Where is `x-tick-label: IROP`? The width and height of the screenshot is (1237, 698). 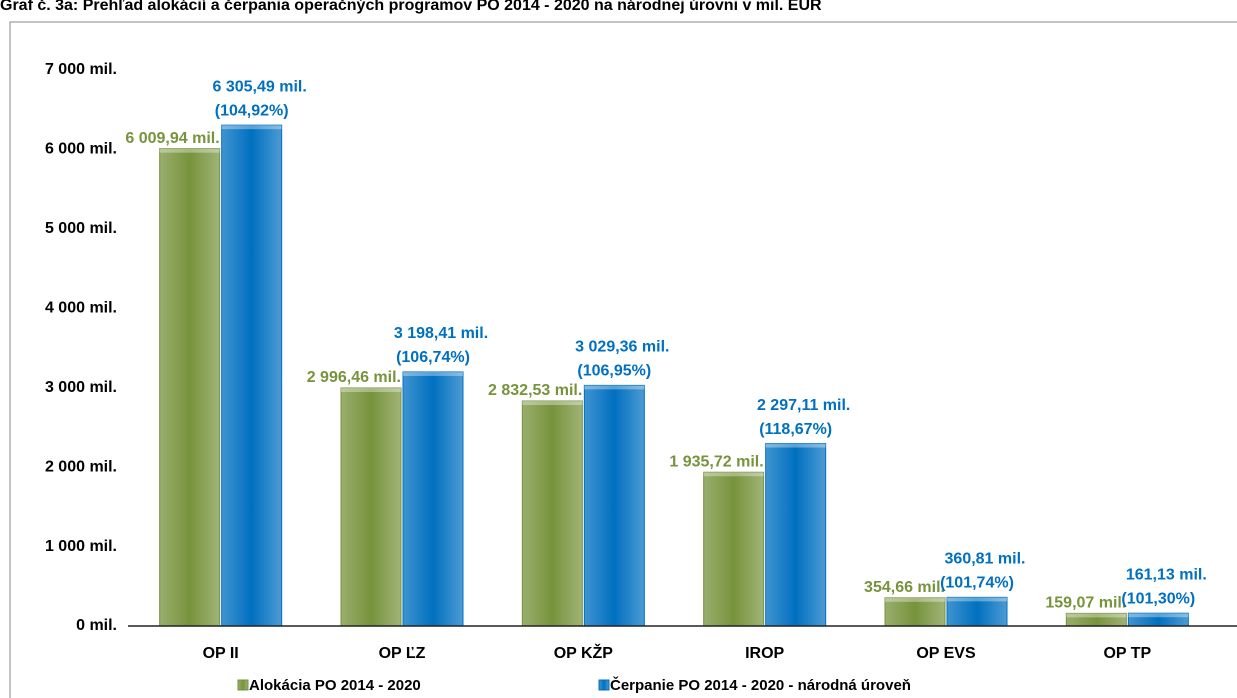 x-tick-label: IROP is located at coordinates (764, 653).